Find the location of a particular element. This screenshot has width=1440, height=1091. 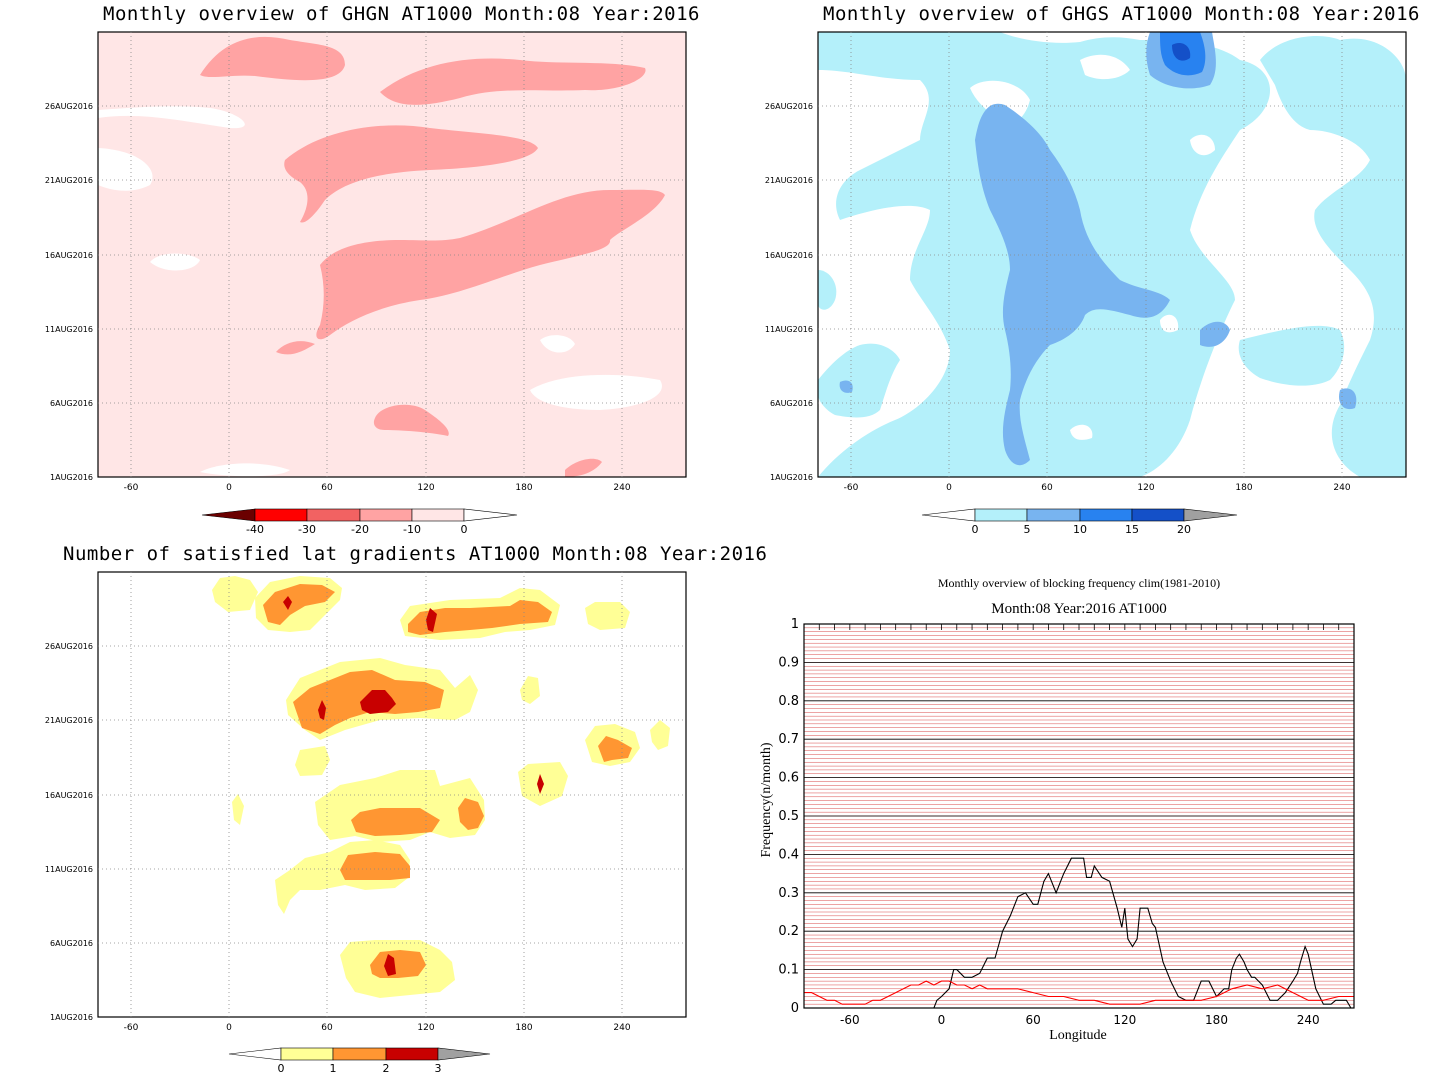

ghgs-colorbar is located at coordinates (1079, 515).